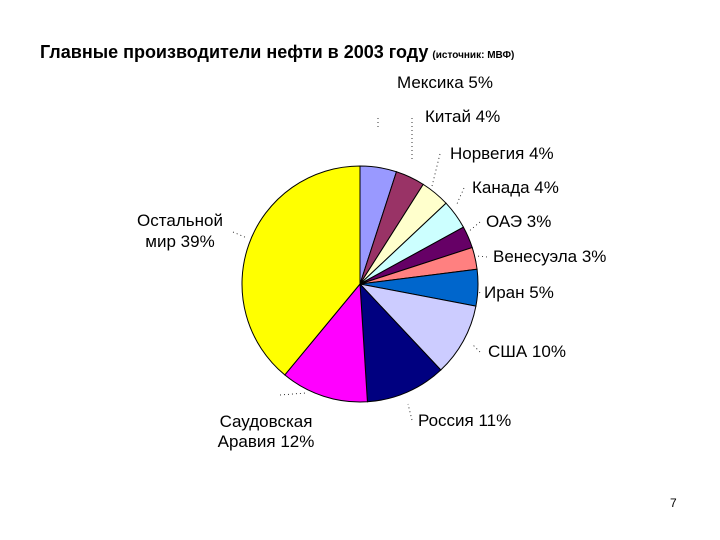 The height and width of the screenshot is (540, 720). Describe the element at coordinates (266, 421) in the screenshot. I see `slice-label-line: Саудовская` at that location.